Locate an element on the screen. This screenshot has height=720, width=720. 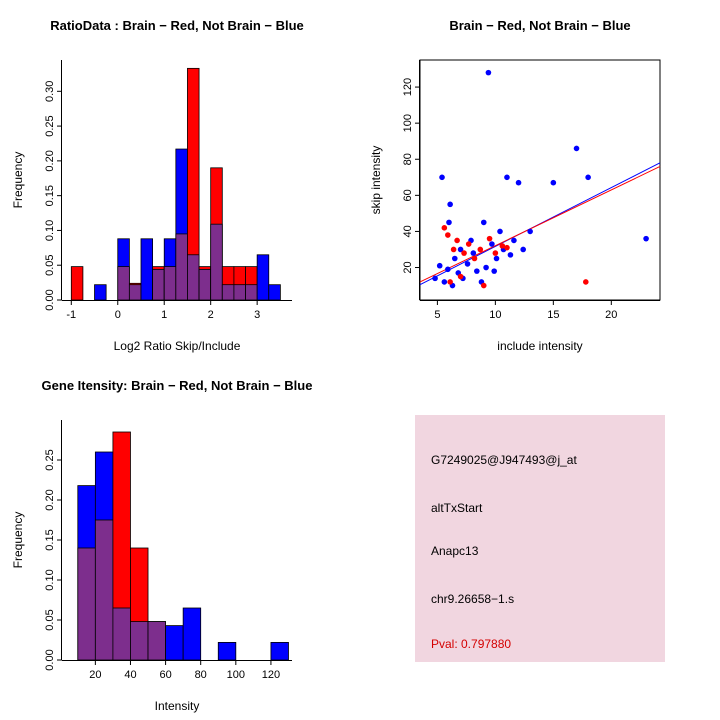
x-axis-label: Intensity is located at coordinates (177, 706).